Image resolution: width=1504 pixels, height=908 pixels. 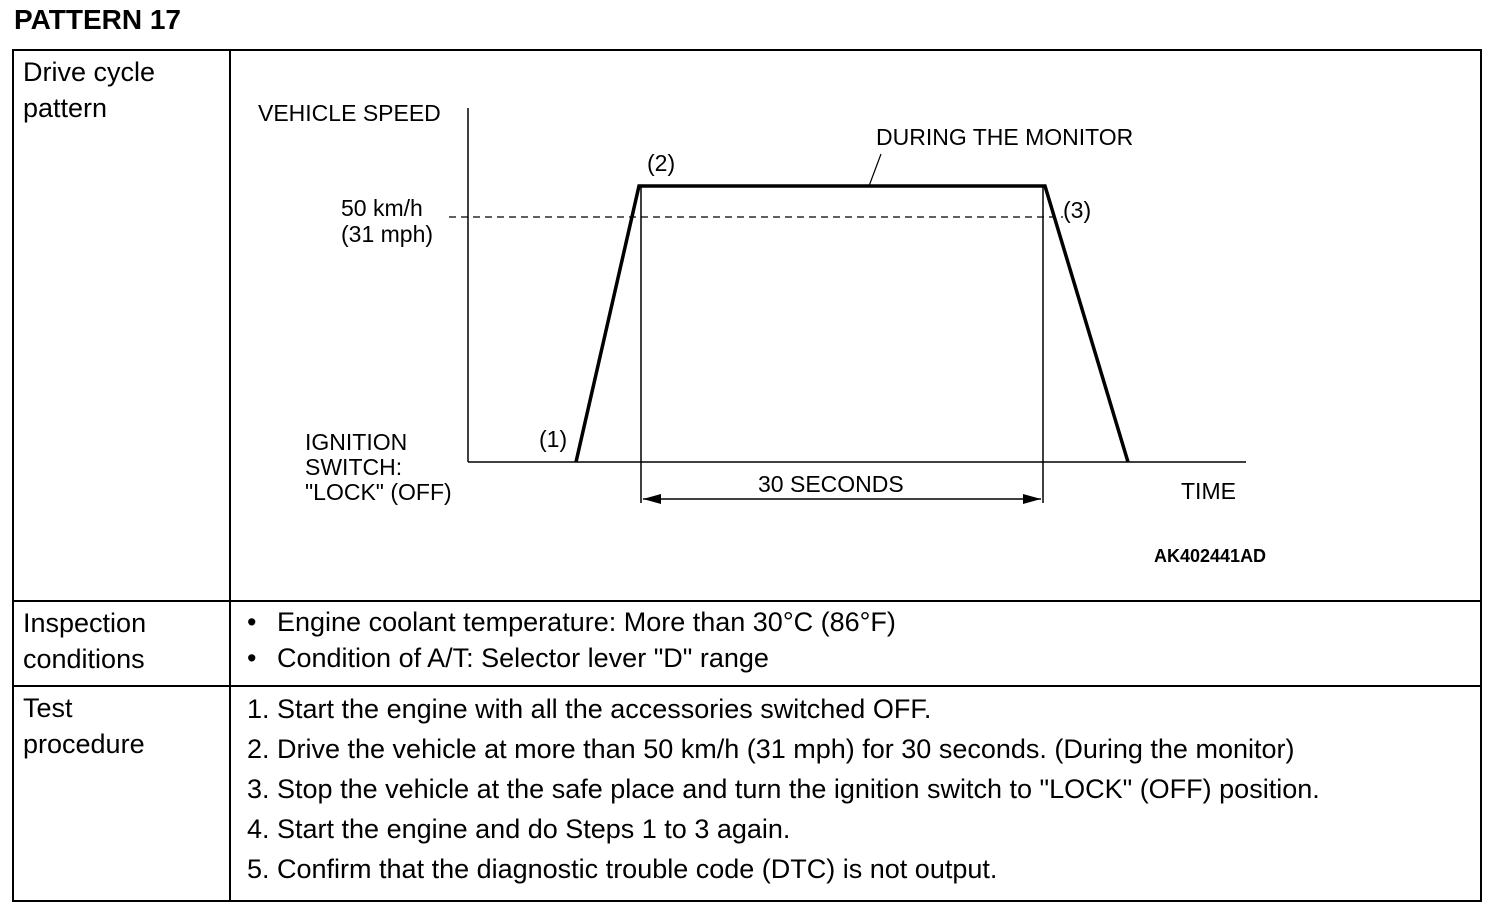 What do you see at coordinates (378, 492) in the screenshot?
I see `ignition-label-line3: "LOCK" (OFF)` at bounding box center [378, 492].